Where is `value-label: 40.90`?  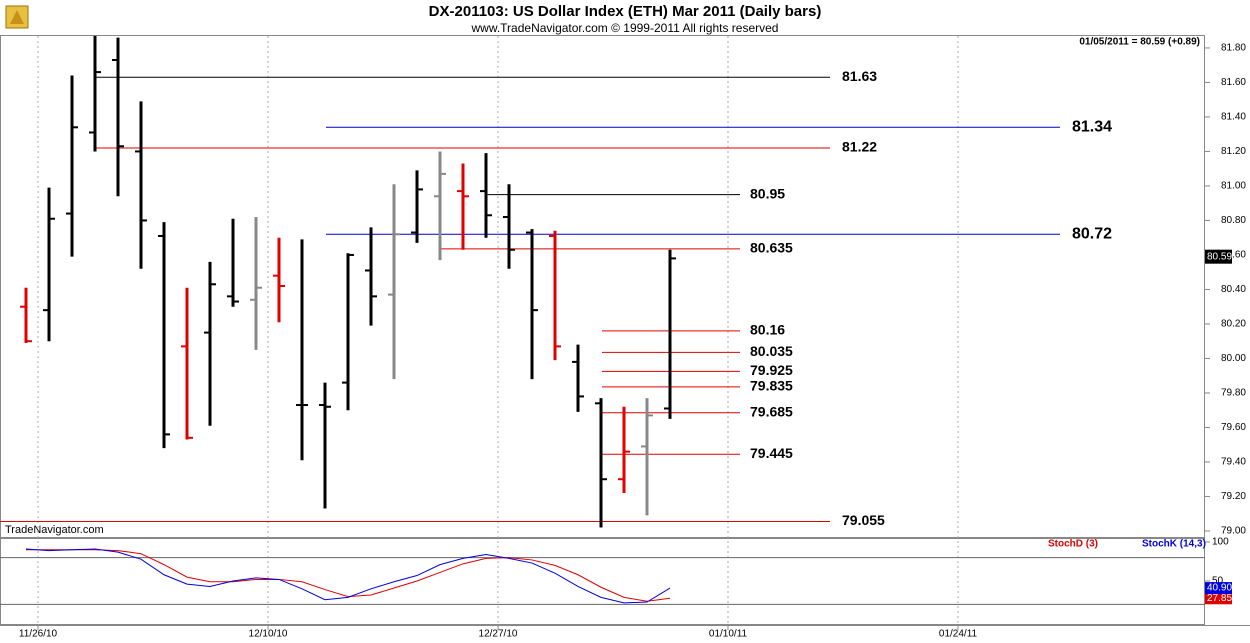 value-label: 40.90 is located at coordinates (1219, 588).